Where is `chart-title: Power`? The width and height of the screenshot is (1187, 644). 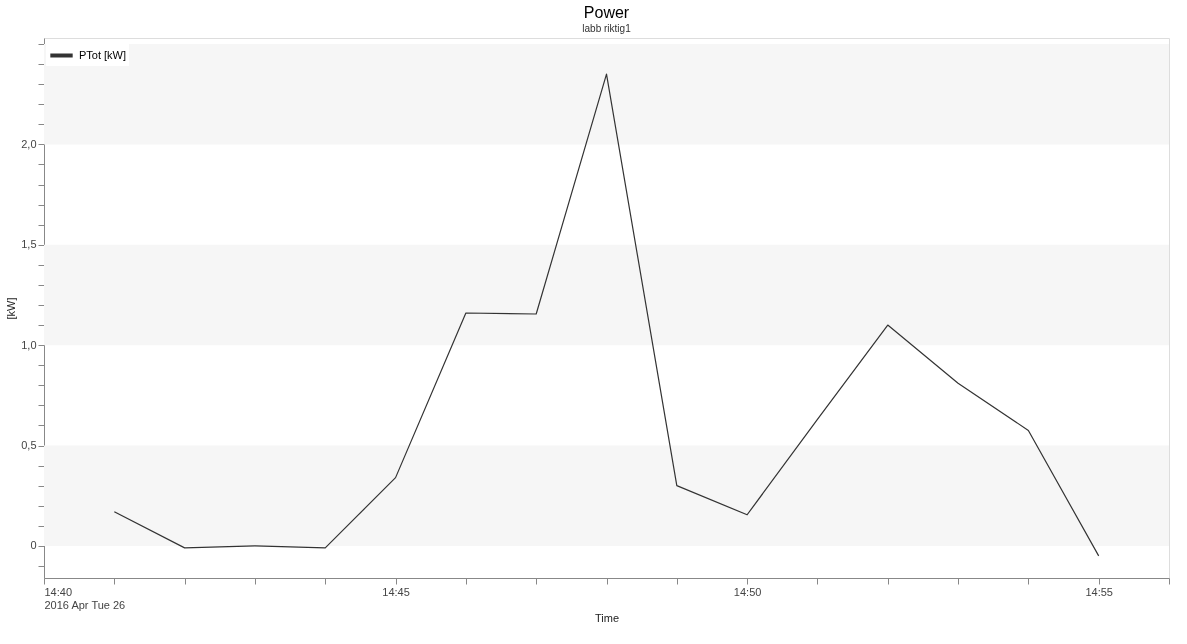
chart-title: Power is located at coordinates (606, 12).